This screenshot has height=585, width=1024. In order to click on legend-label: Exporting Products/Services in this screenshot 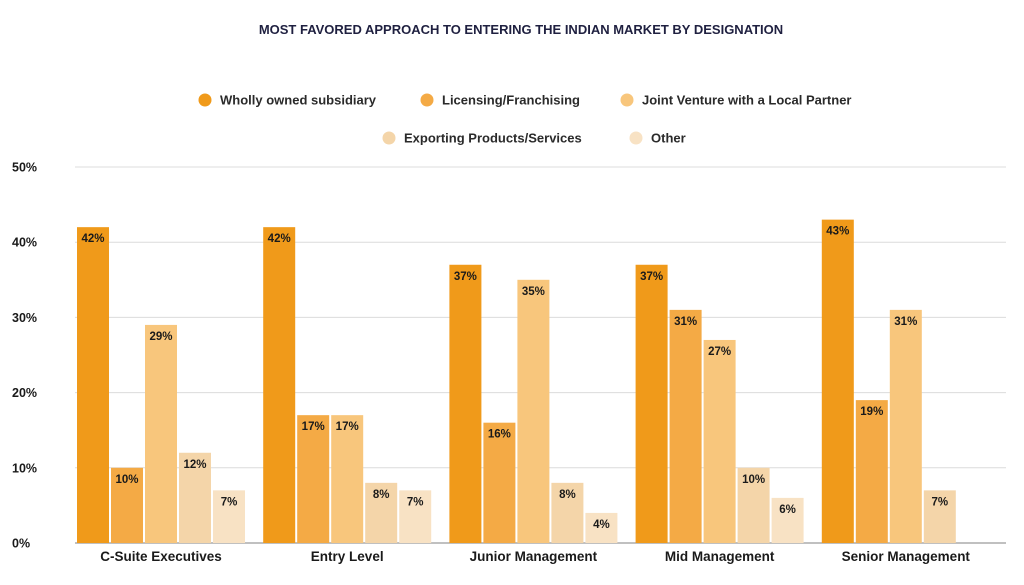, I will do `click(493, 138)`.